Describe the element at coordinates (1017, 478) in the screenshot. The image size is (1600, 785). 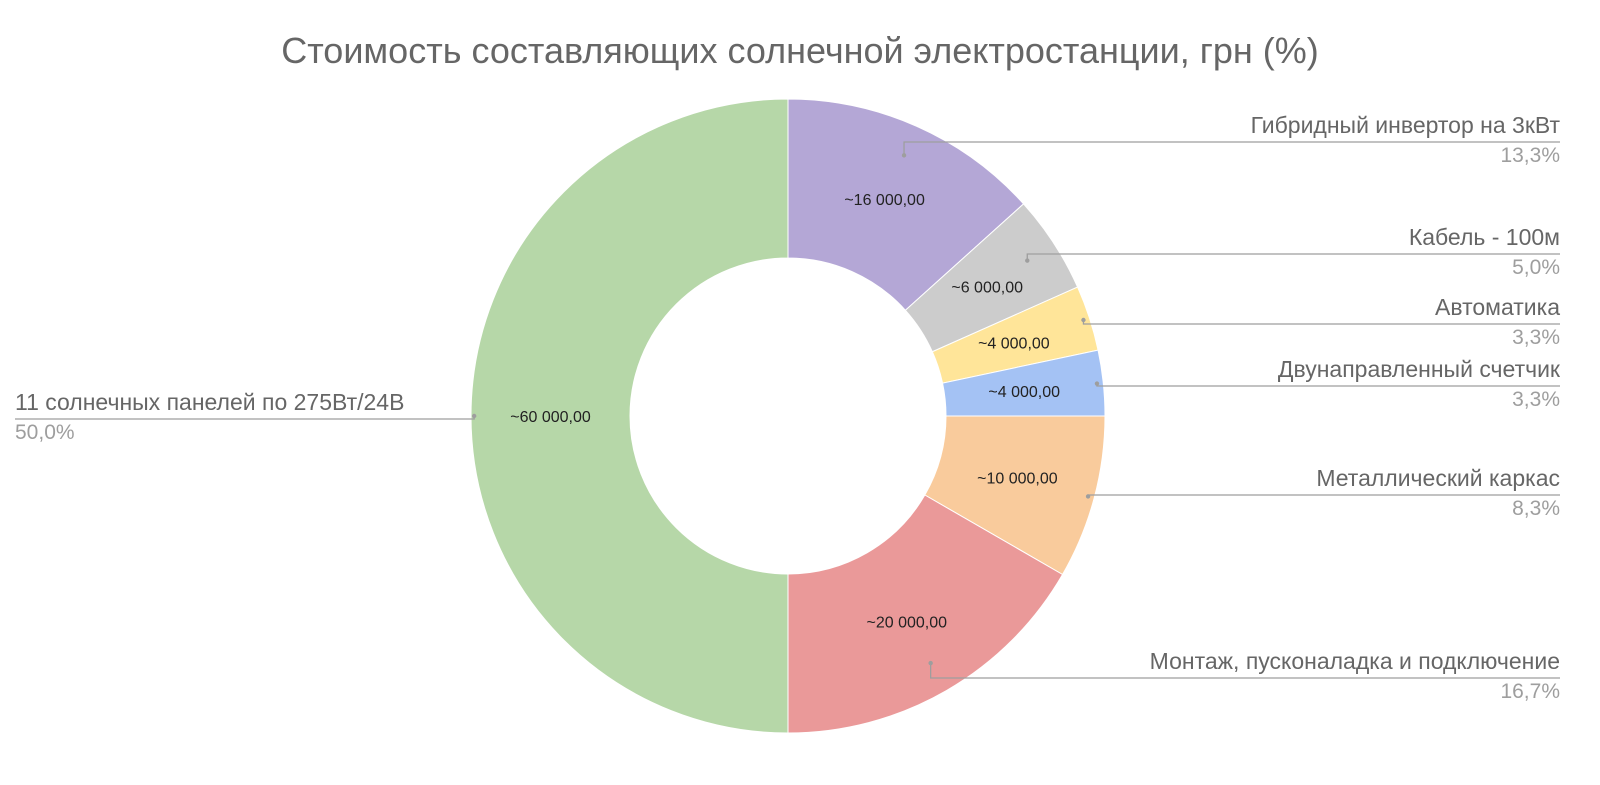
I see `slice-value-label: ~10 000,00` at that location.